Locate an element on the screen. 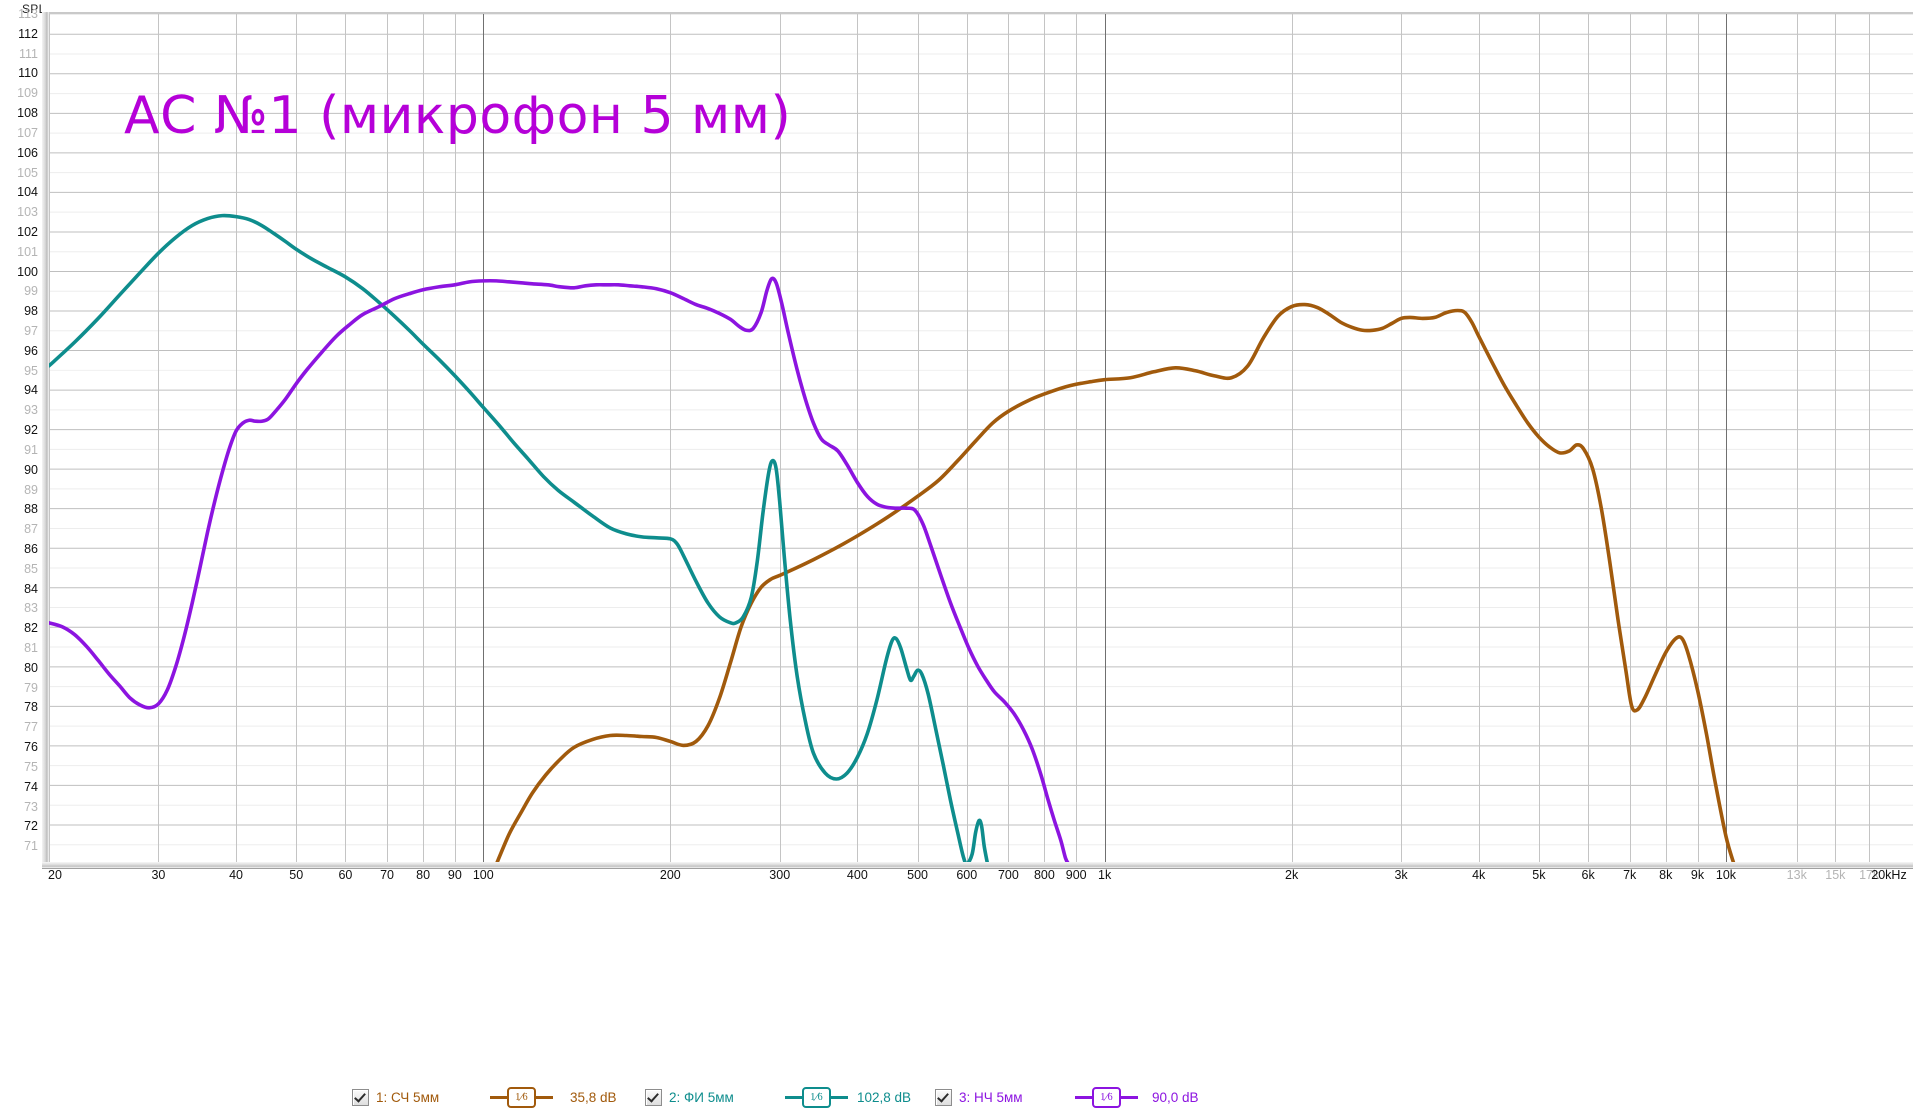 Image resolution: width=1920 pixels, height=1113 pixels. y-axis-tick-99: 99 is located at coordinates (31, 291).